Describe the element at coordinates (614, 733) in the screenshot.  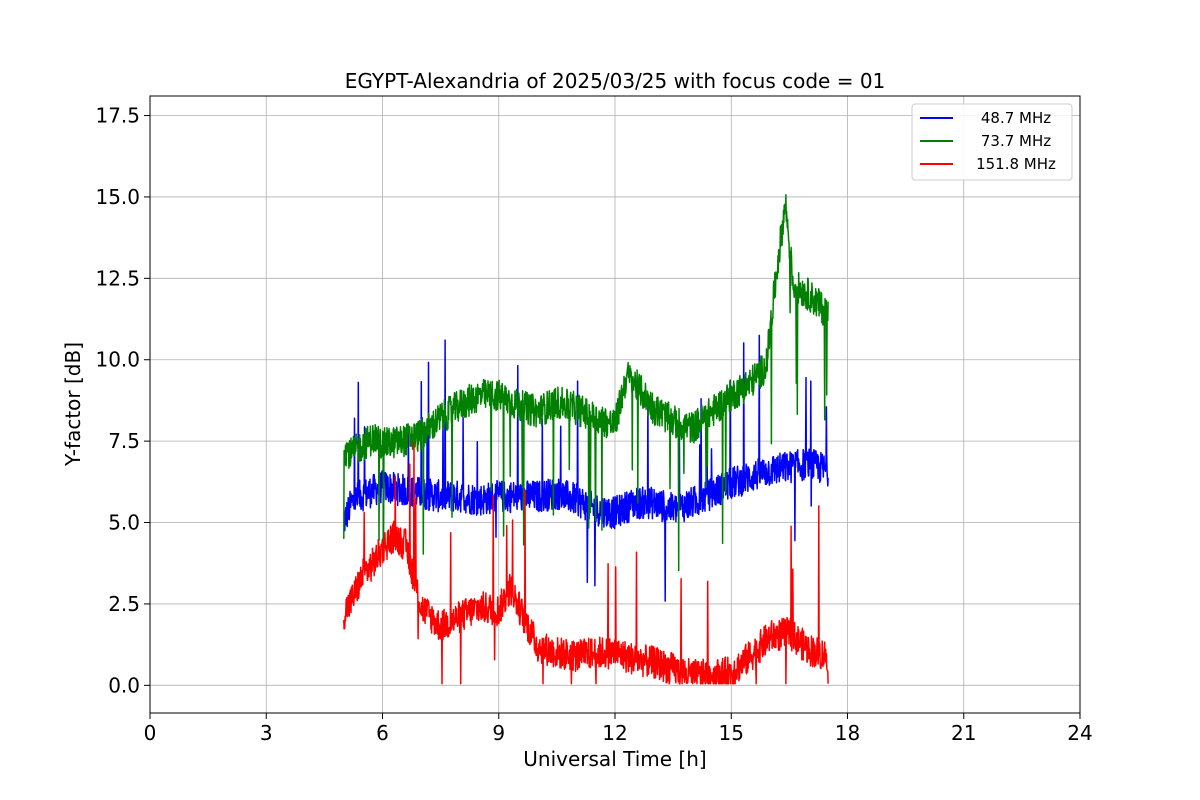
I see `x-tick-label: 12` at that location.